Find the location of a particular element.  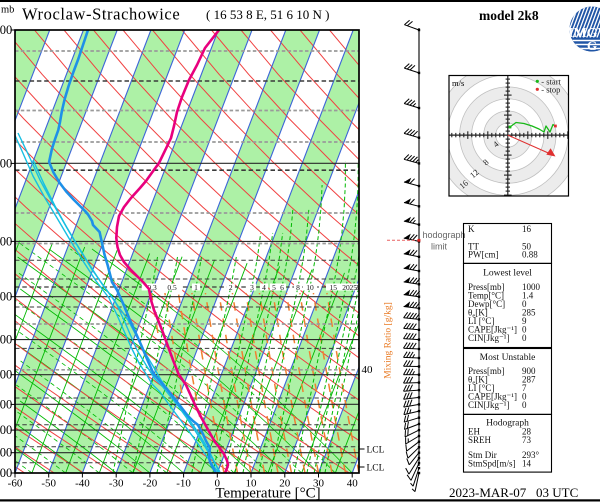

svg-text: 28 is located at coordinates (527, 432).